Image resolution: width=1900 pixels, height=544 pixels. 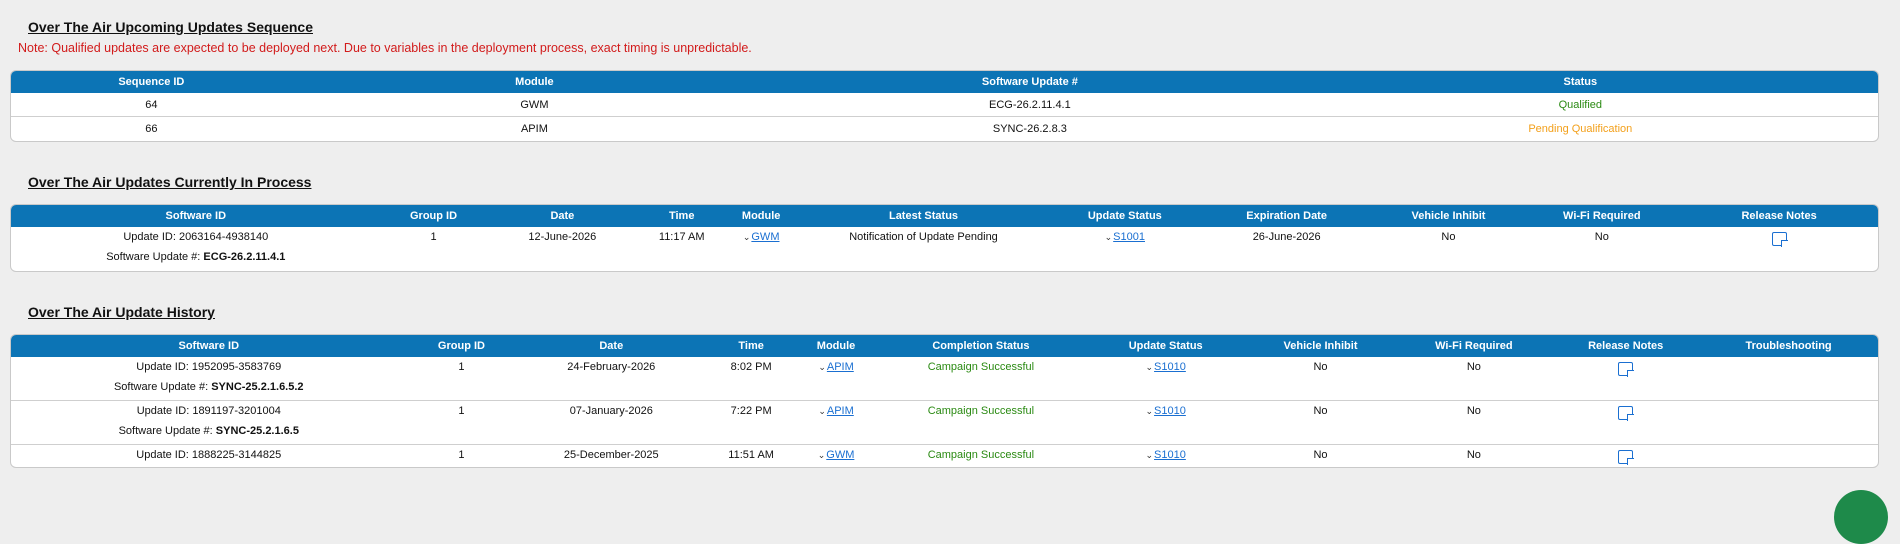 I want to click on col-expiration-date: Expiration Date, so click(x=1286, y=216).